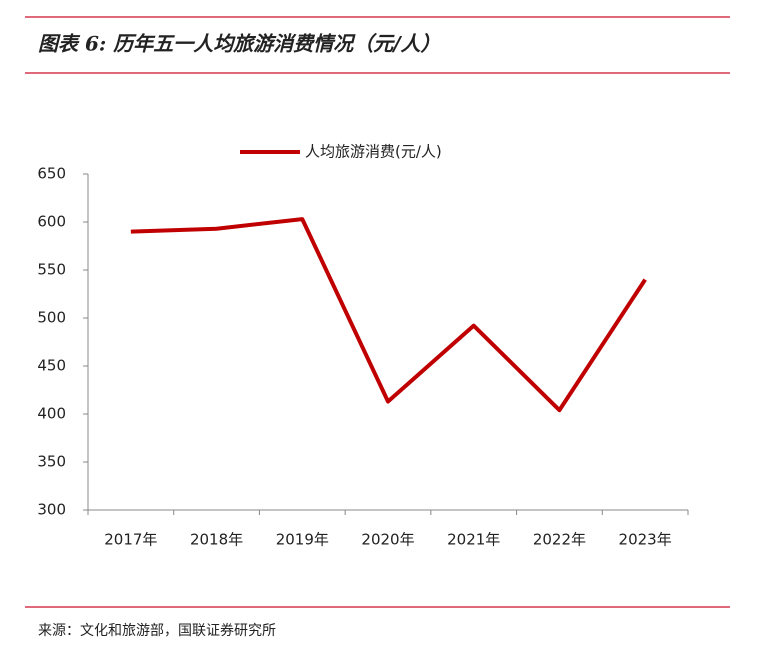  What do you see at coordinates (373, 152) in the screenshot?
I see `legend-label: 人均旅游消费(元/人)` at bounding box center [373, 152].